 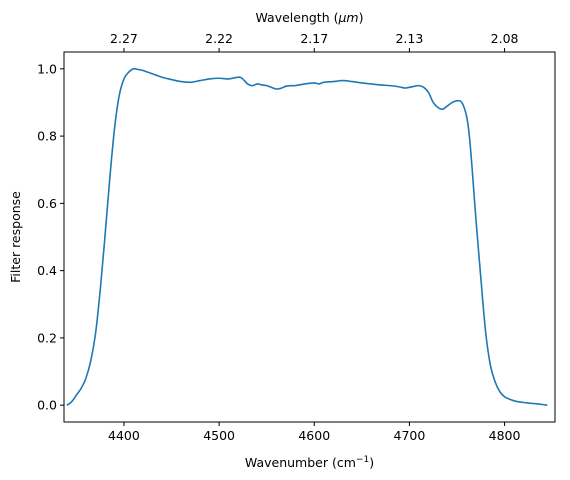 What do you see at coordinates (505, 38) in the screenshot?
I see `top-x-tick-label: 2.08` at bounding box center [505, 38].